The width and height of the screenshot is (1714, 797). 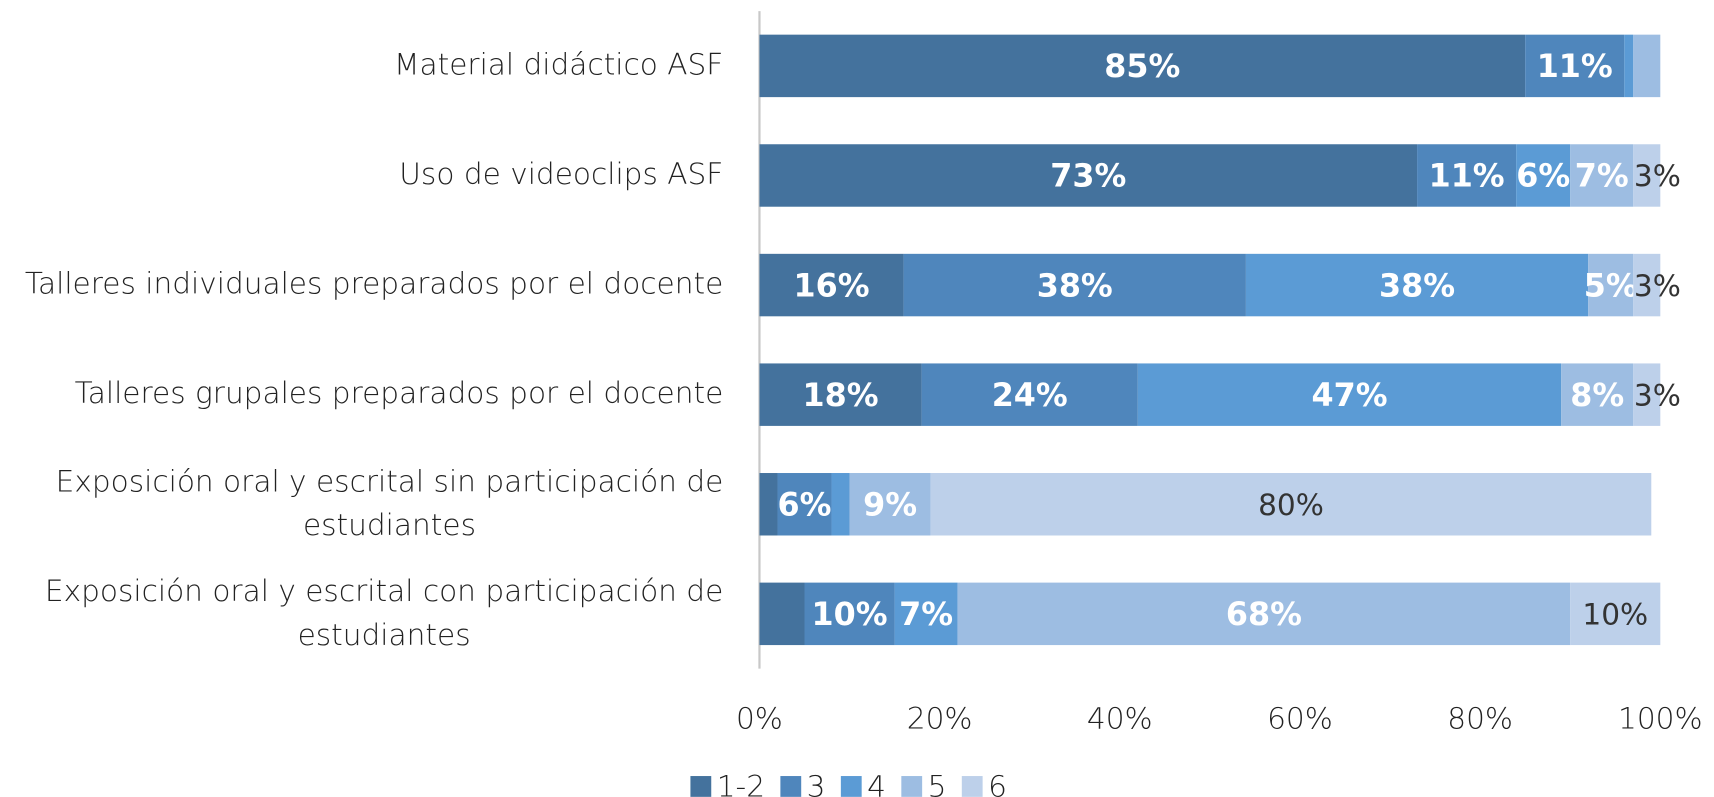 I want to click on value-label: 85%, so click(x=1142, y=67).